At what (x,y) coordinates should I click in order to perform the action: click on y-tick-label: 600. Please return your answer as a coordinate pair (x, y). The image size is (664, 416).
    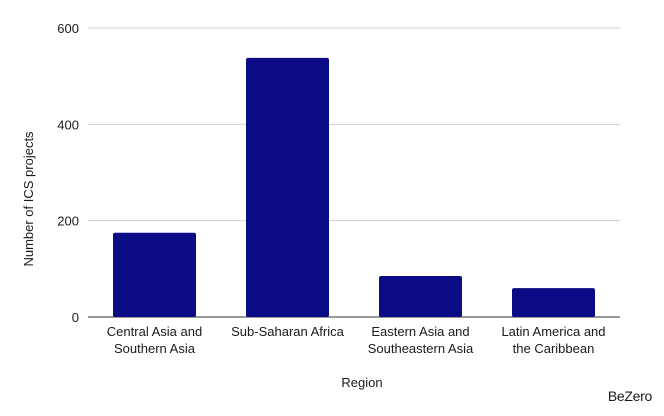
    Looking at the image, I should click on (68, 28).